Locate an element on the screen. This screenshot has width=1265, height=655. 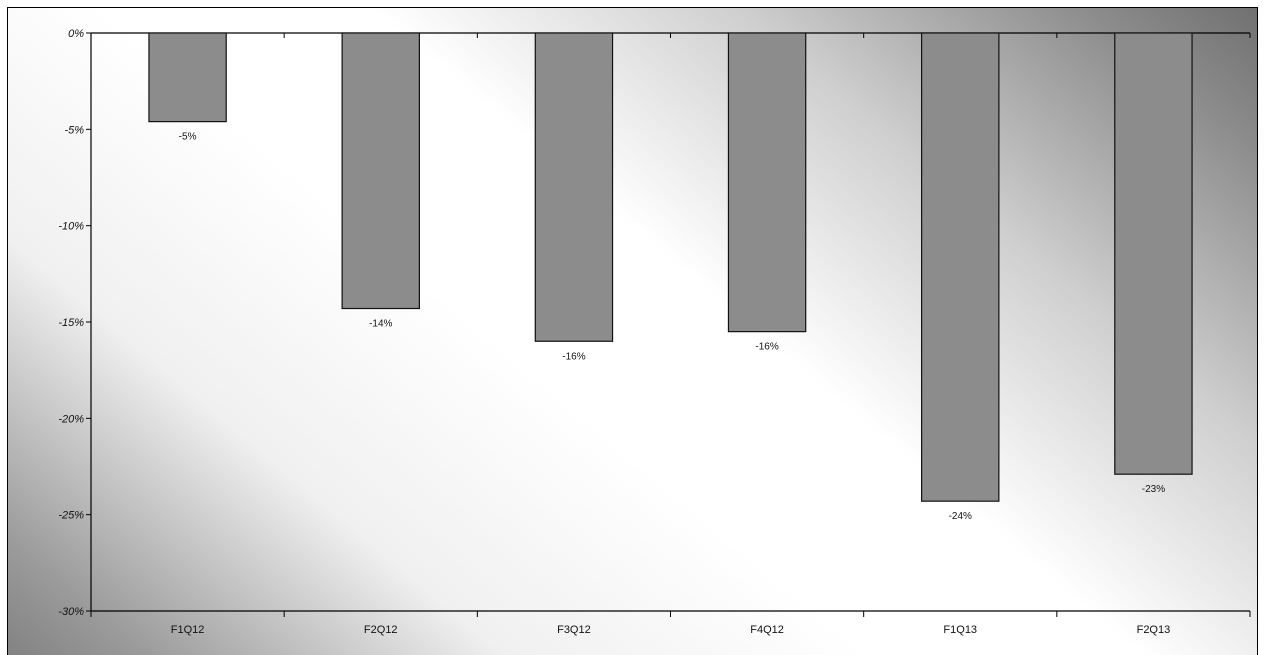
data-label-F4Q12: -16% is located at coordinates (766, 347).